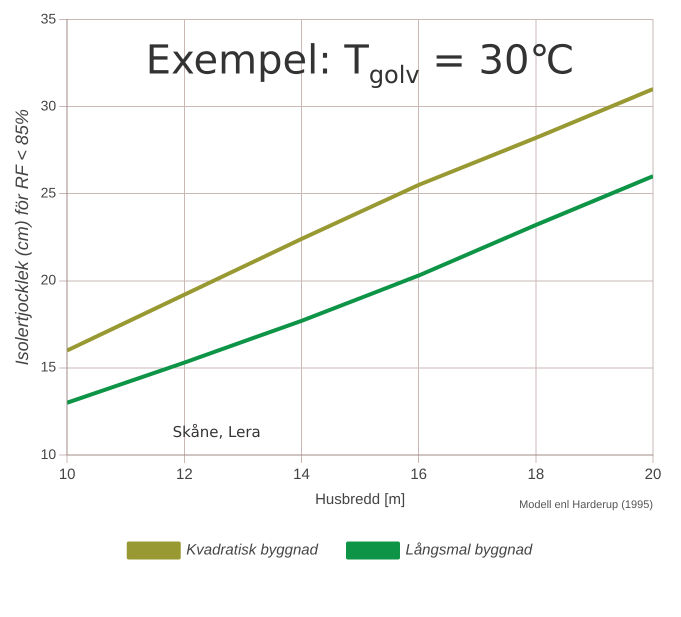  Describe the element at coordinates (67, 475) in the screenshot. I see `x-tick-label: 10` at that location.